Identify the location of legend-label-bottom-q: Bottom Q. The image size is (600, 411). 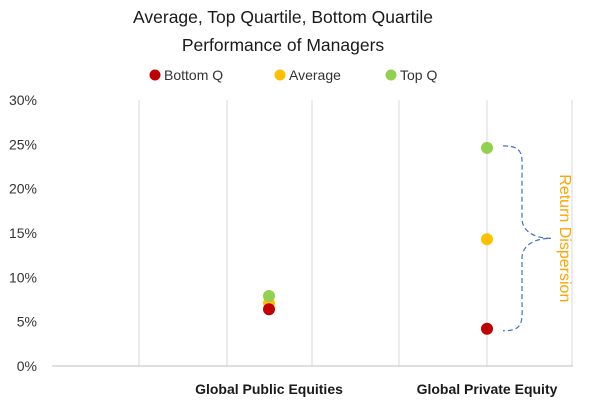
(193, 75).